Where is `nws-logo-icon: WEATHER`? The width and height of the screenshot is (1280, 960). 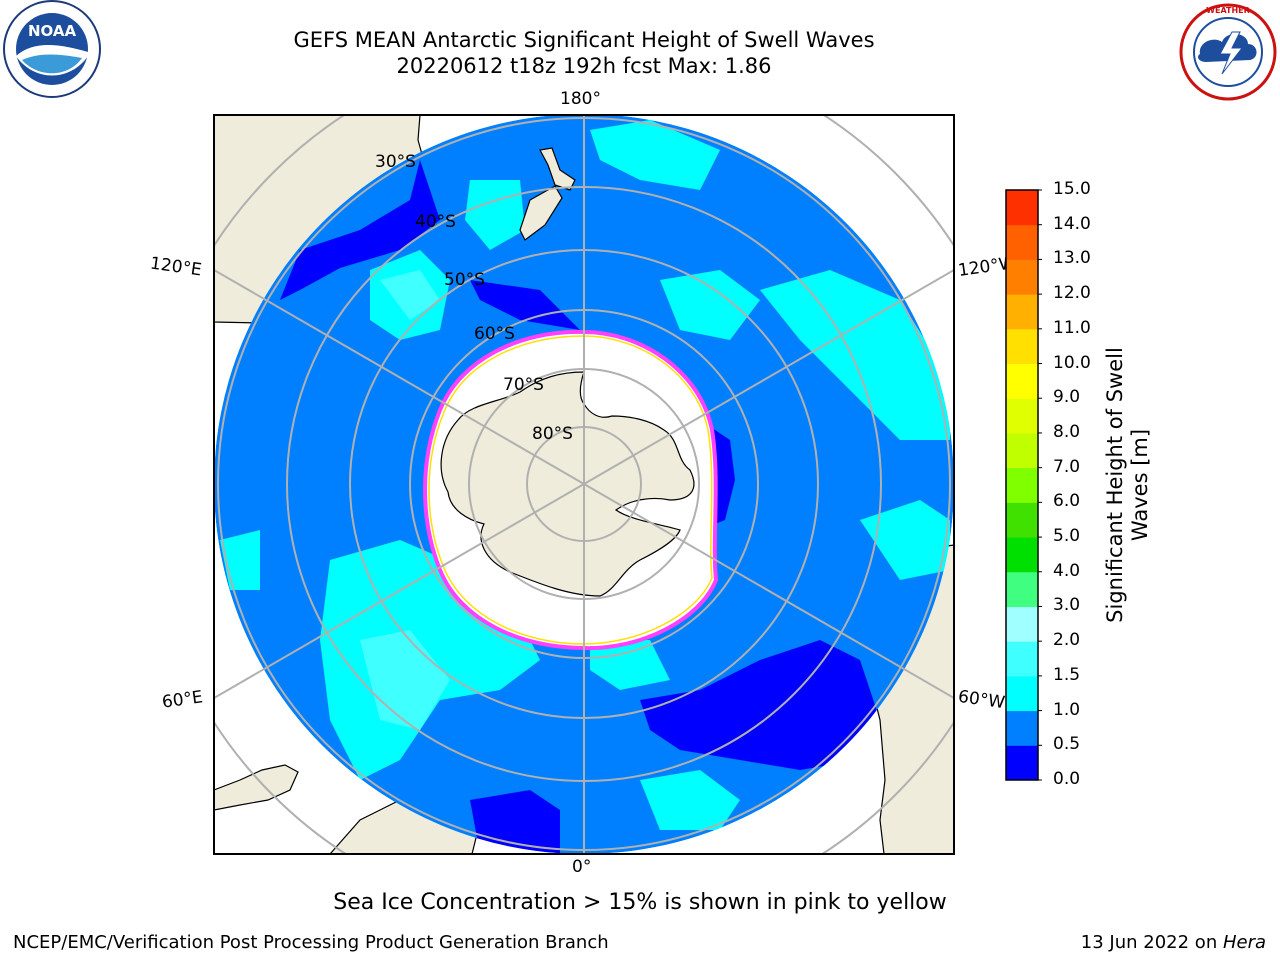
nws-logo-icon: WEATHER is located at coordinates (1228, 52).